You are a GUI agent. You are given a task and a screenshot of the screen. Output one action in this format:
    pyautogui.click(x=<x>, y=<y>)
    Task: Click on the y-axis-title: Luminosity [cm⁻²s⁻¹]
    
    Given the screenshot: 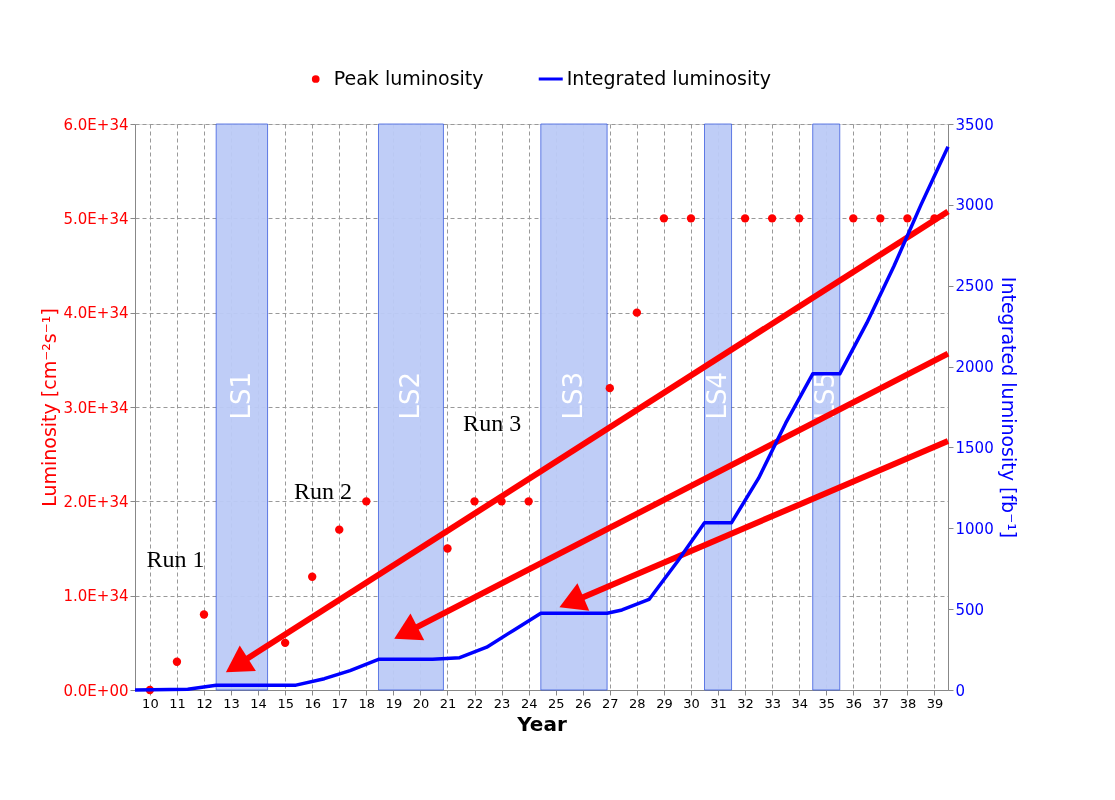 What is the action you would take?
    pyautogui.click(x=48, y=407)
    